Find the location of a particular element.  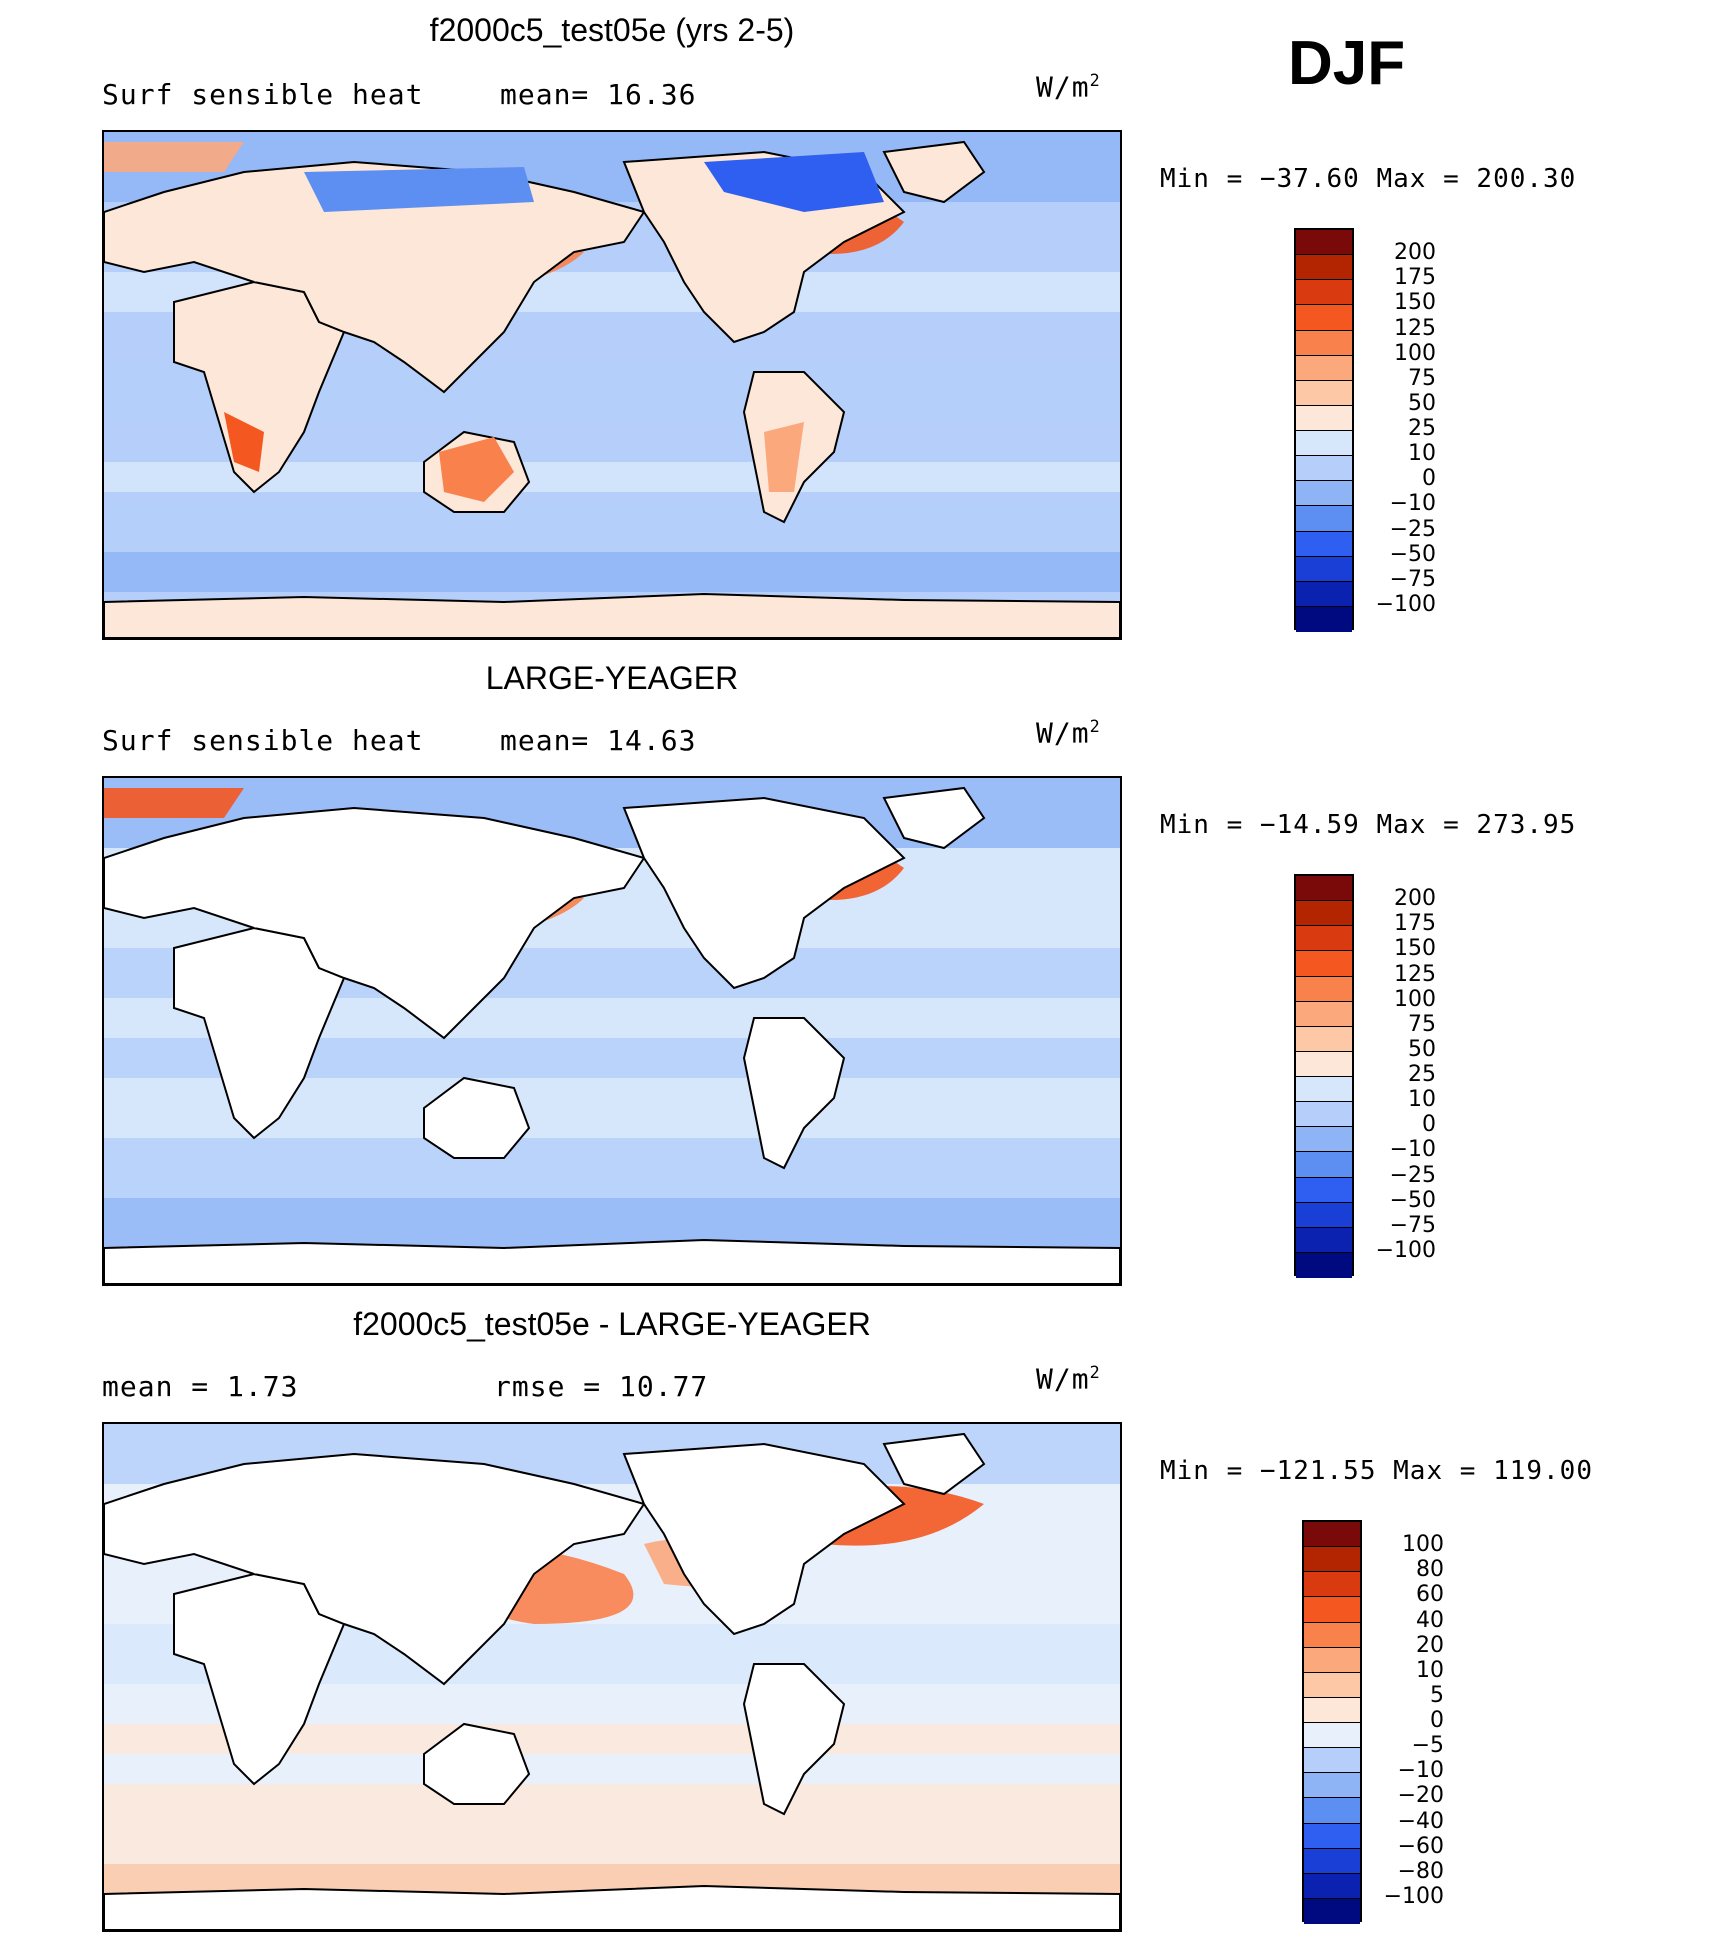

panel-1-variable-label: Surf sensible heat is located at coordinates (263, 94).